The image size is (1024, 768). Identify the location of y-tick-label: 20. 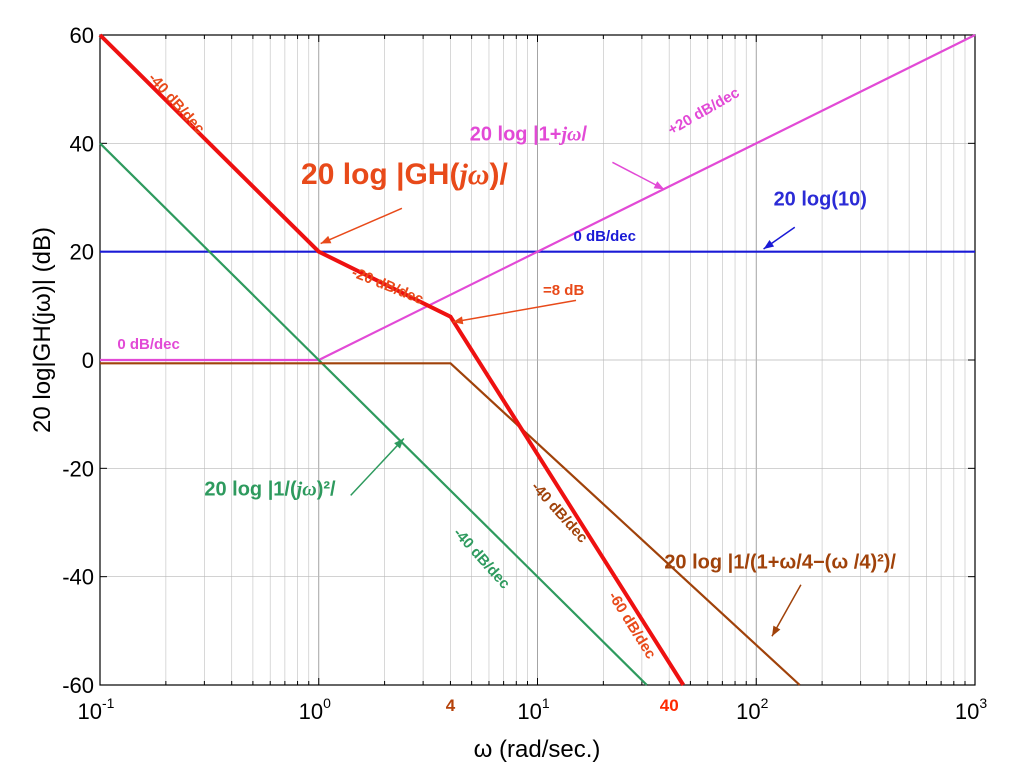
(82, 252).